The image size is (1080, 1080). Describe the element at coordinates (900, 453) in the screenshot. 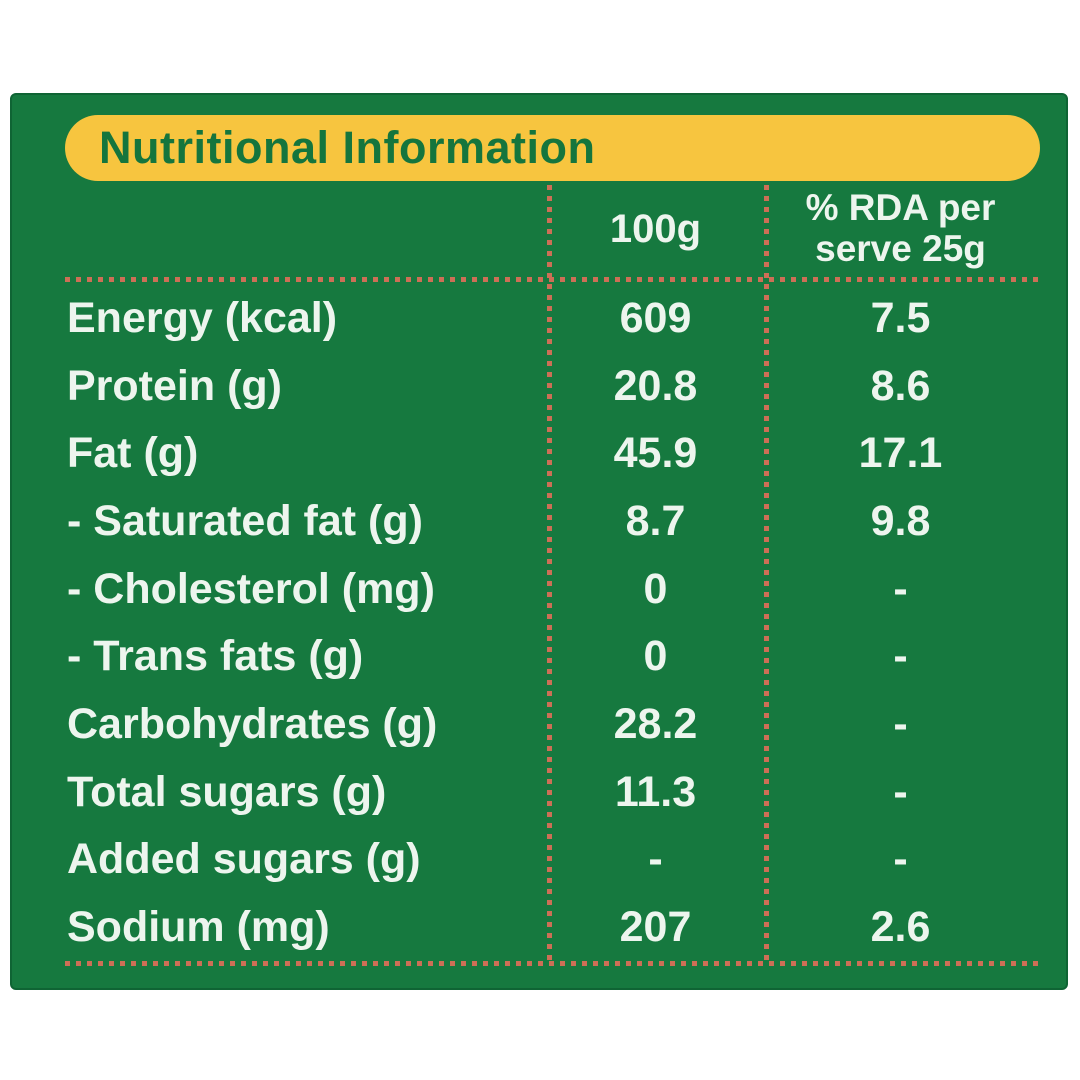

I see `value-rda-per-serve: 17.1` at that location.